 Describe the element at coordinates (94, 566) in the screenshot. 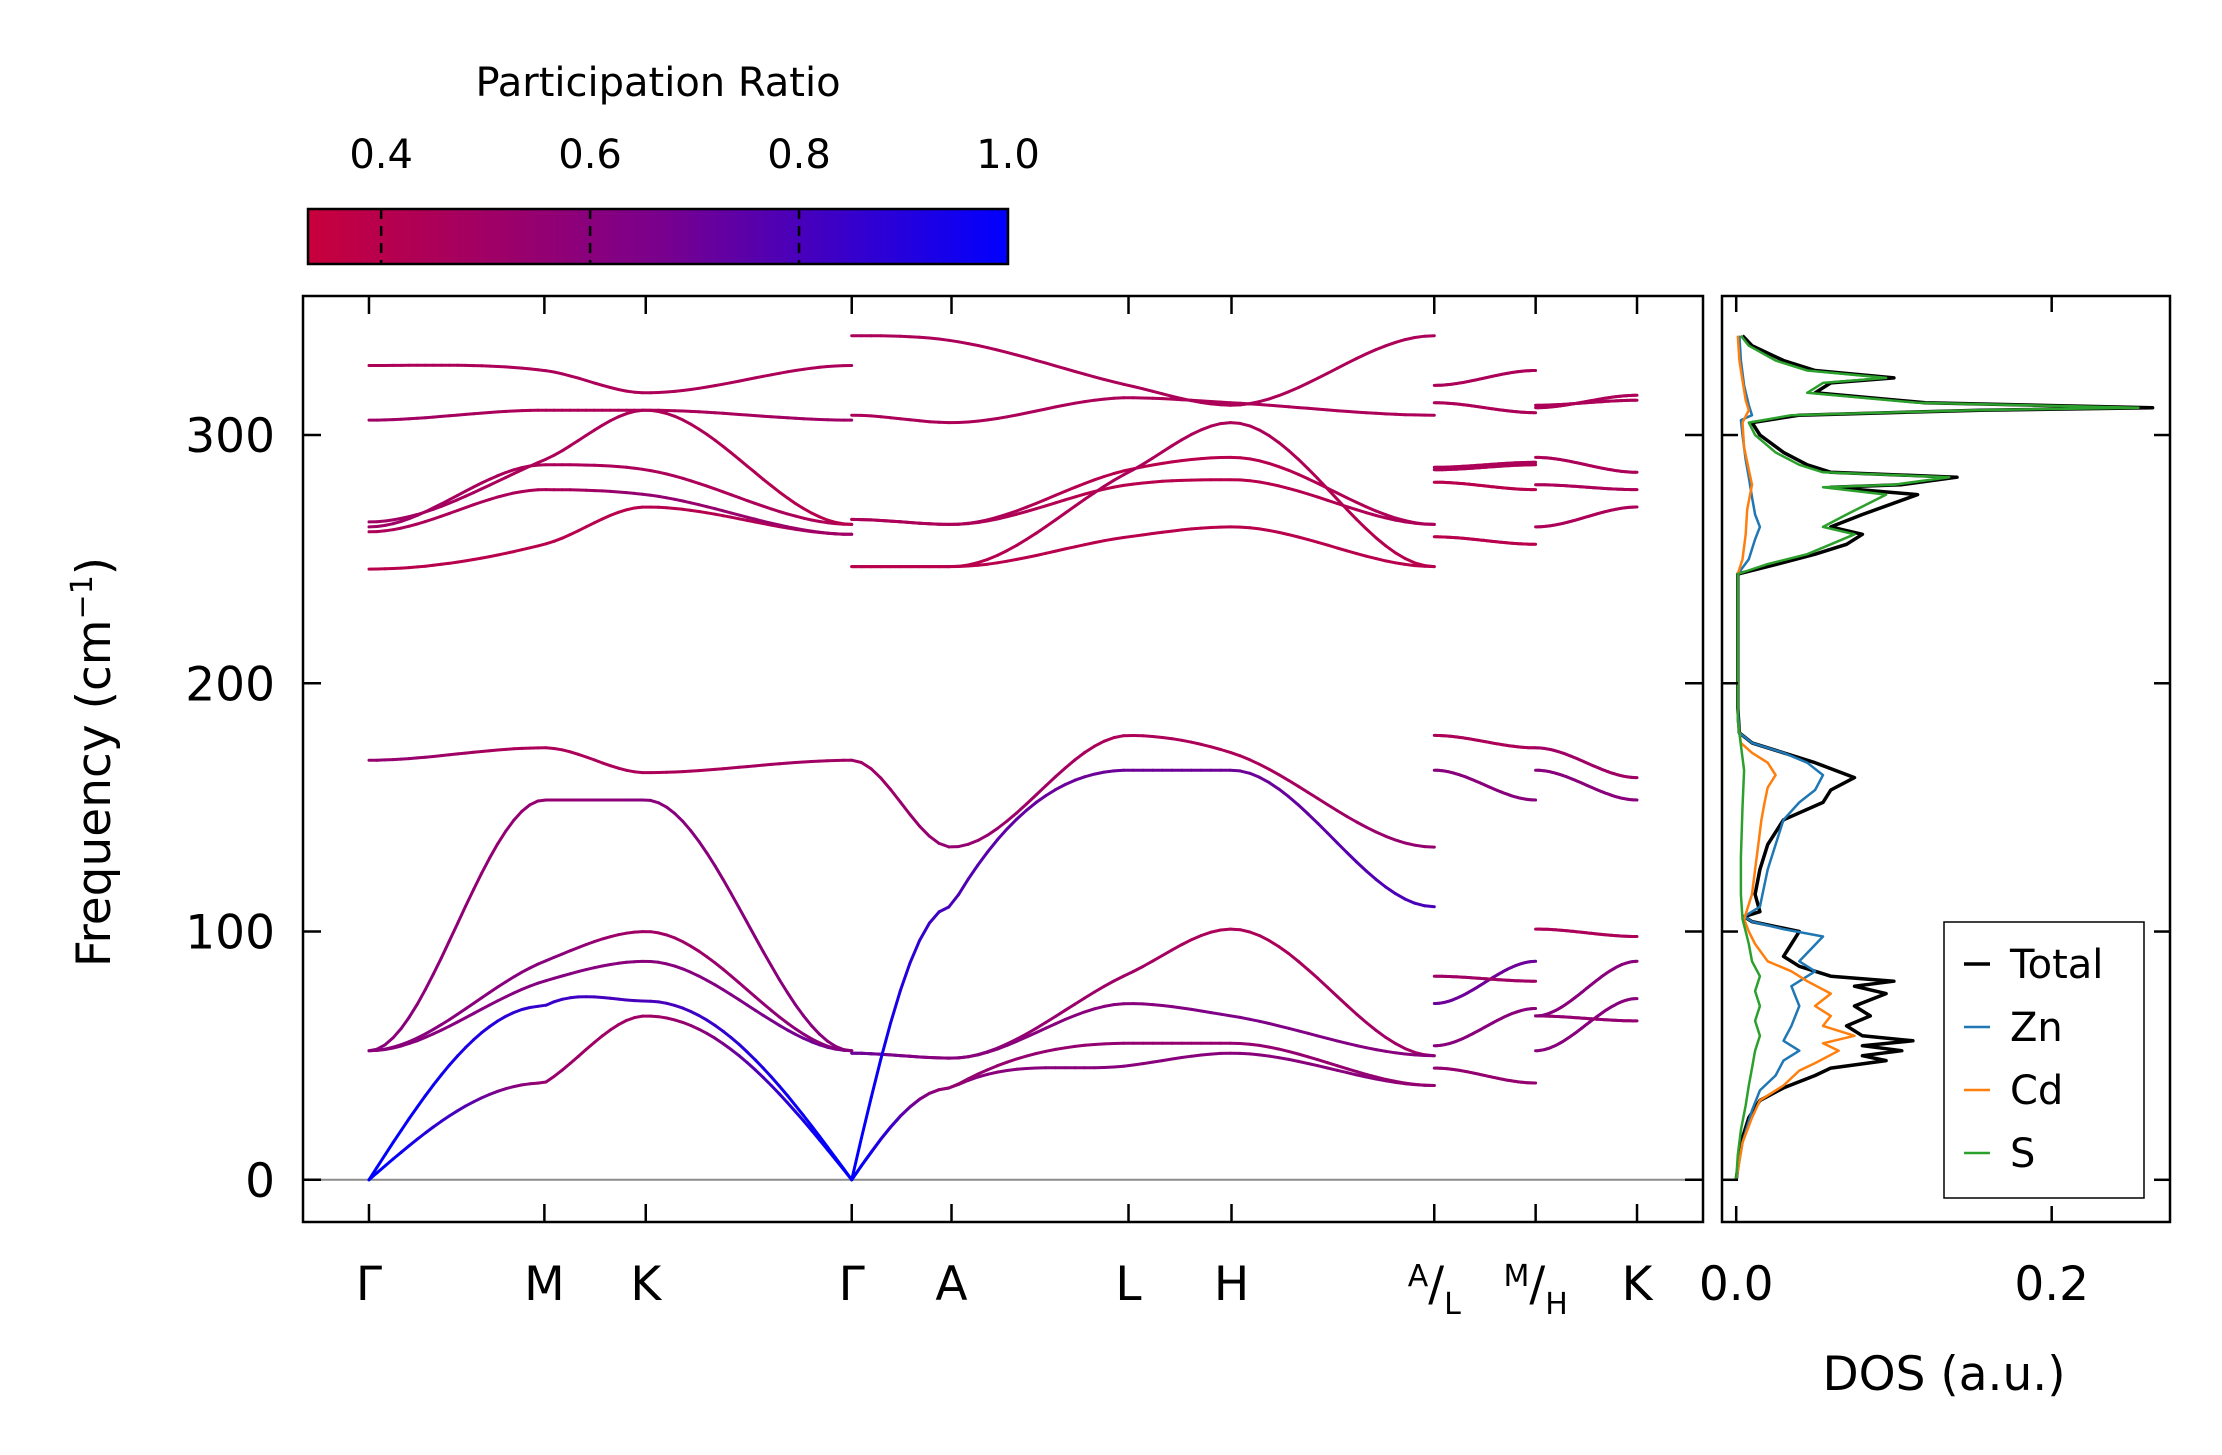

I see `y-axis-title-close: )` at that location.